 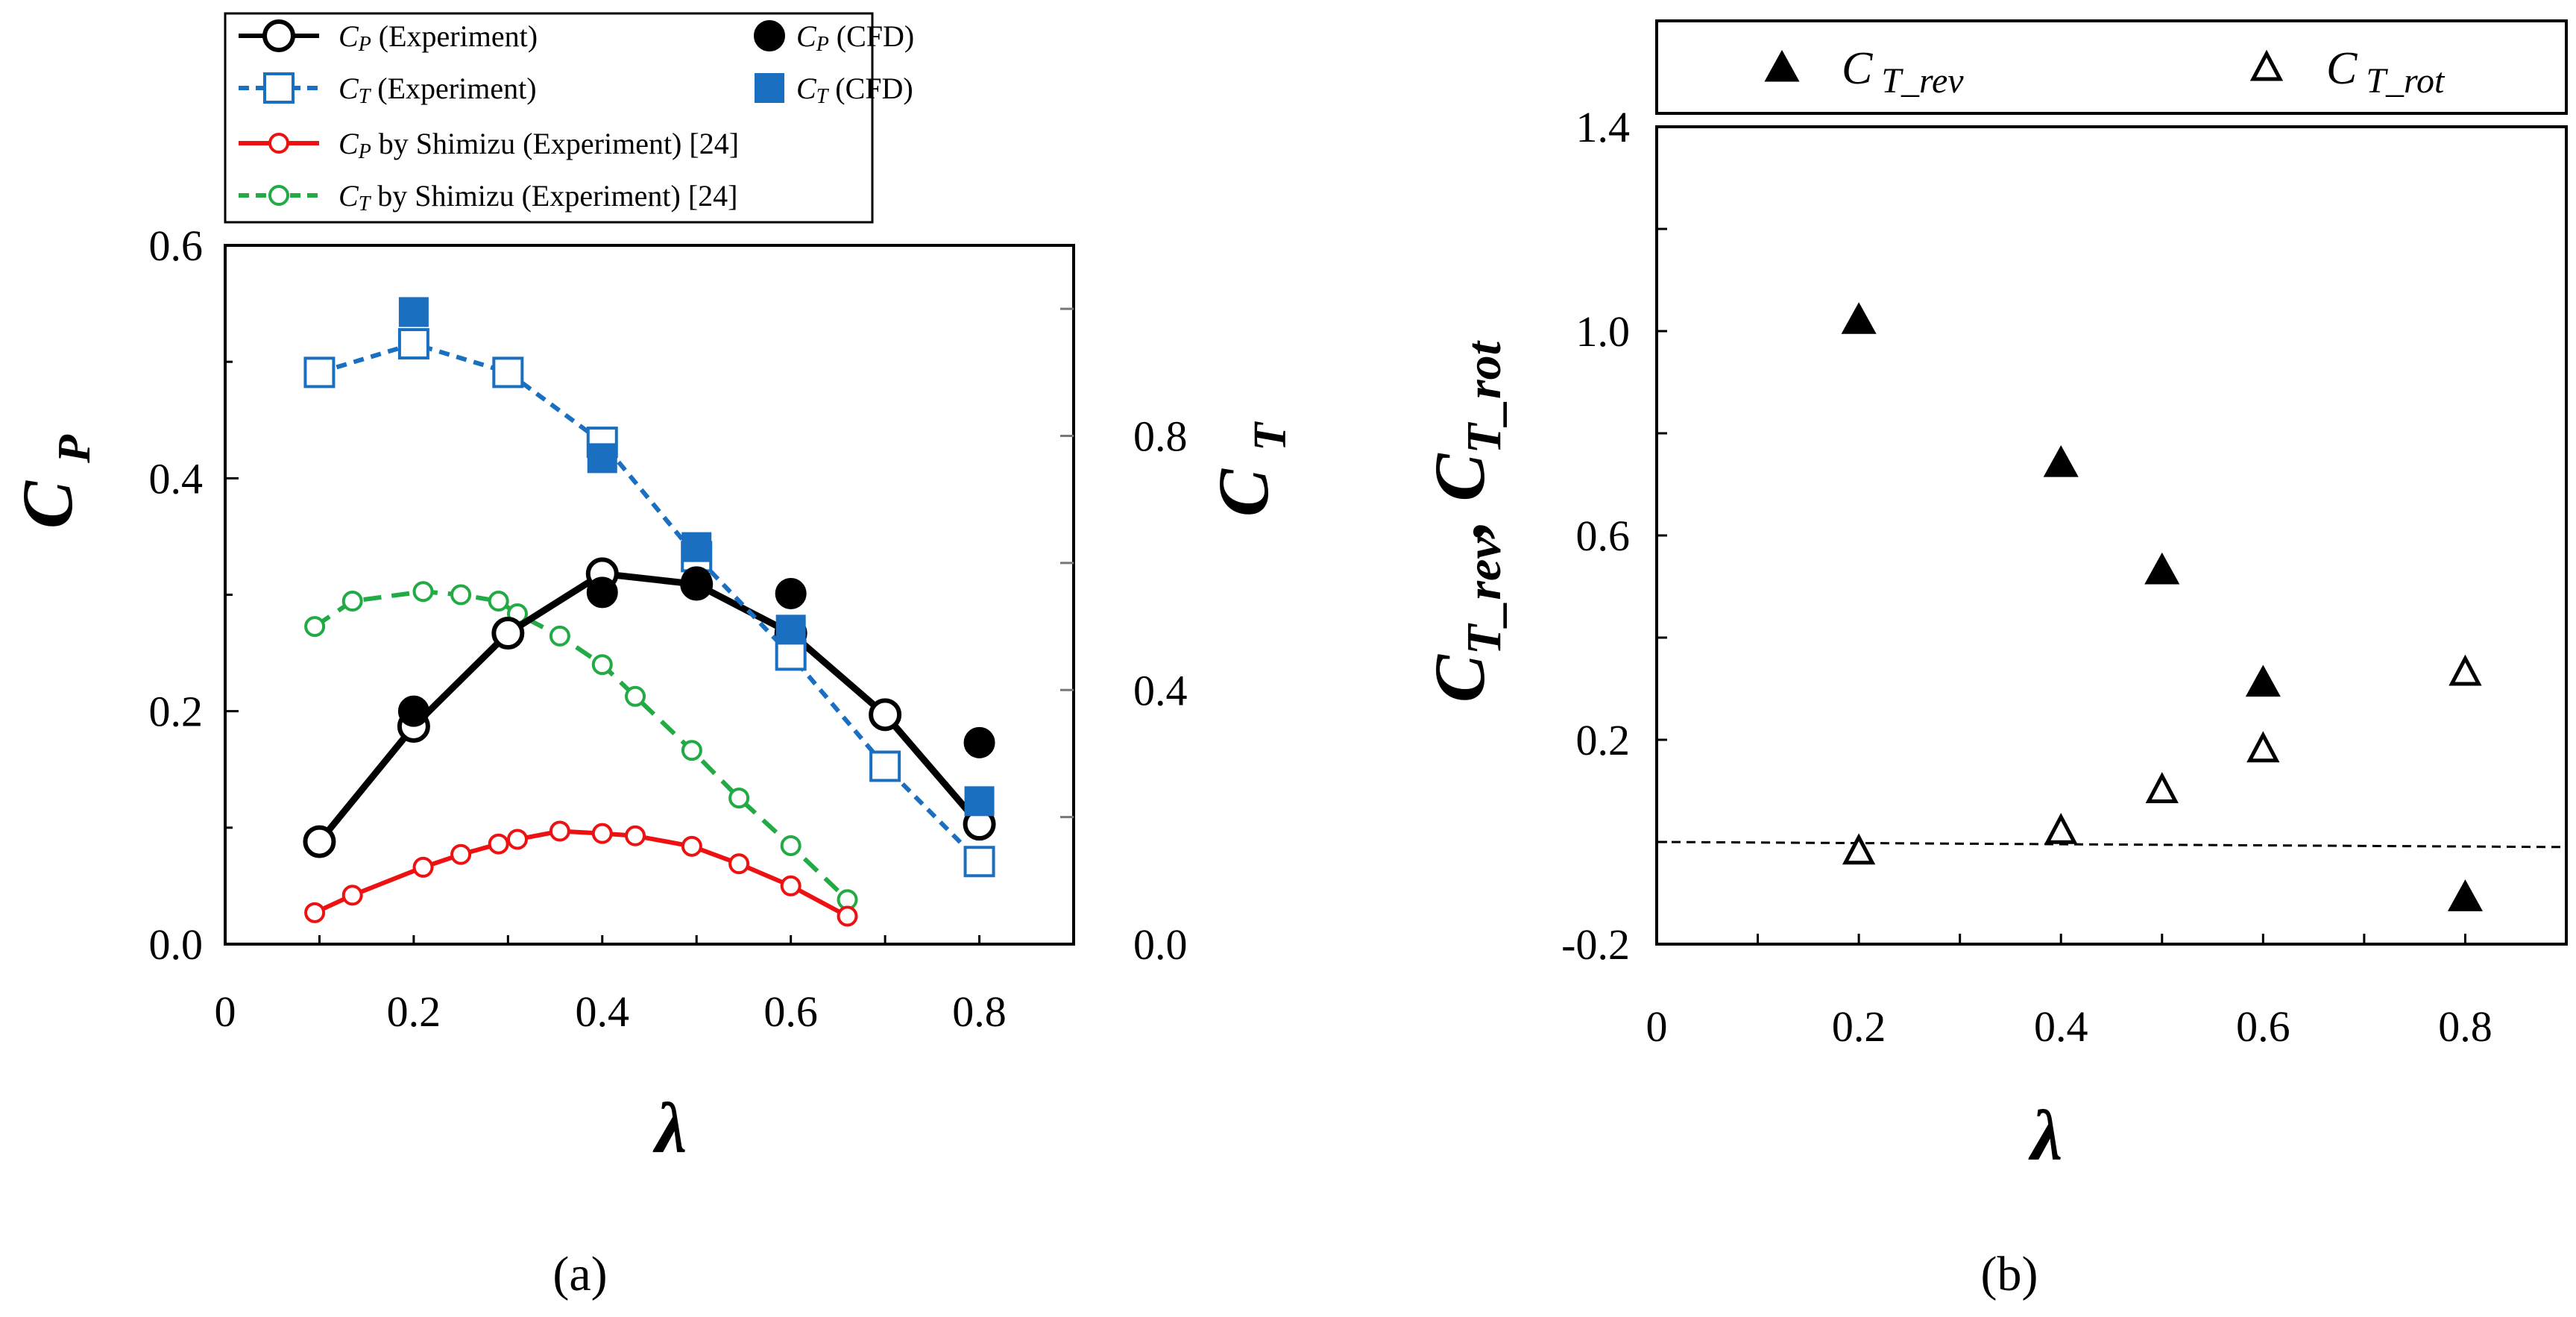 I want to click on legend-label-4: CP by Shimizu (Experiment) [24], so click(x=538, y=145).